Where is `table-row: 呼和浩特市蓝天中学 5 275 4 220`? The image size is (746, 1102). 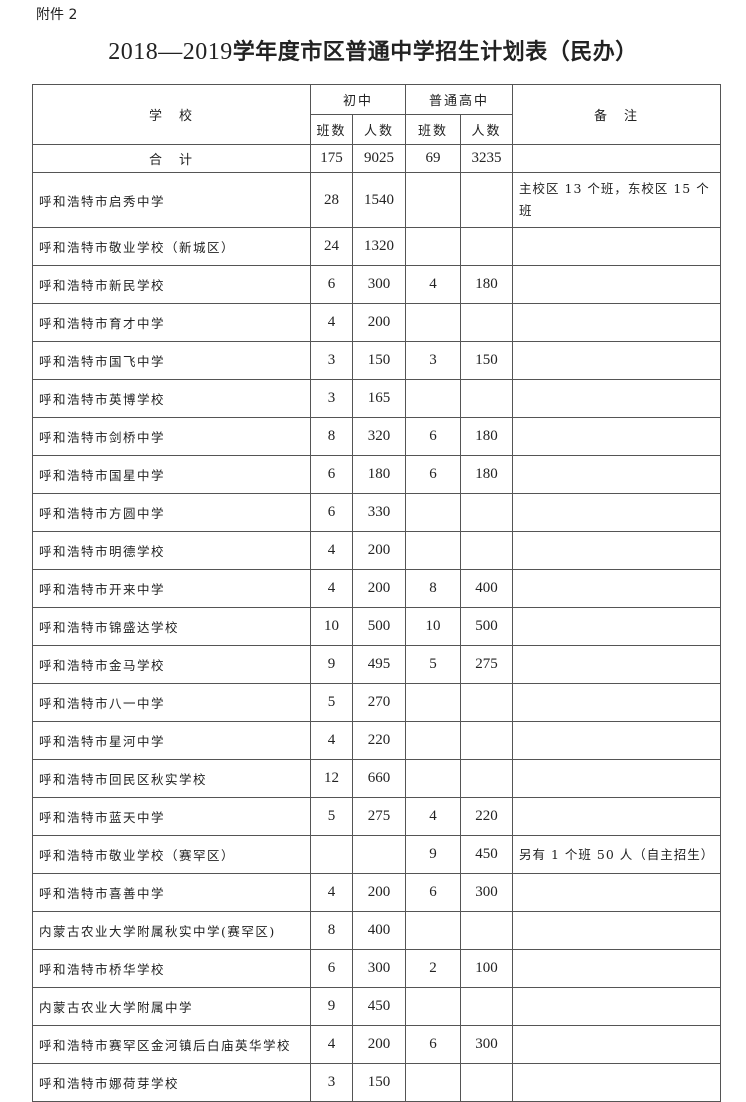 table-row: 呼和浩特市蓝天中学 5 275 4 220 is located at coordinates (377, 816).